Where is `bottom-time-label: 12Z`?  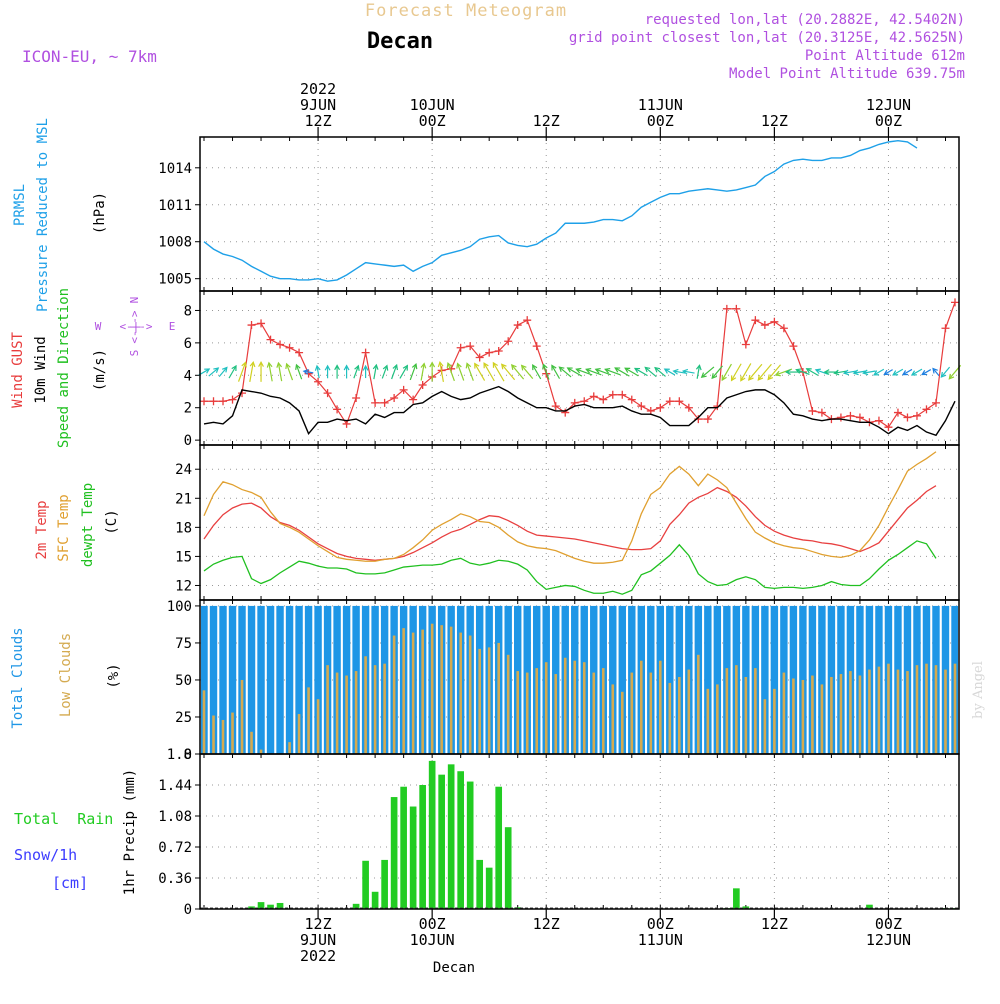 bottom-time-label: 12Z is located at coordinates (774, 924).